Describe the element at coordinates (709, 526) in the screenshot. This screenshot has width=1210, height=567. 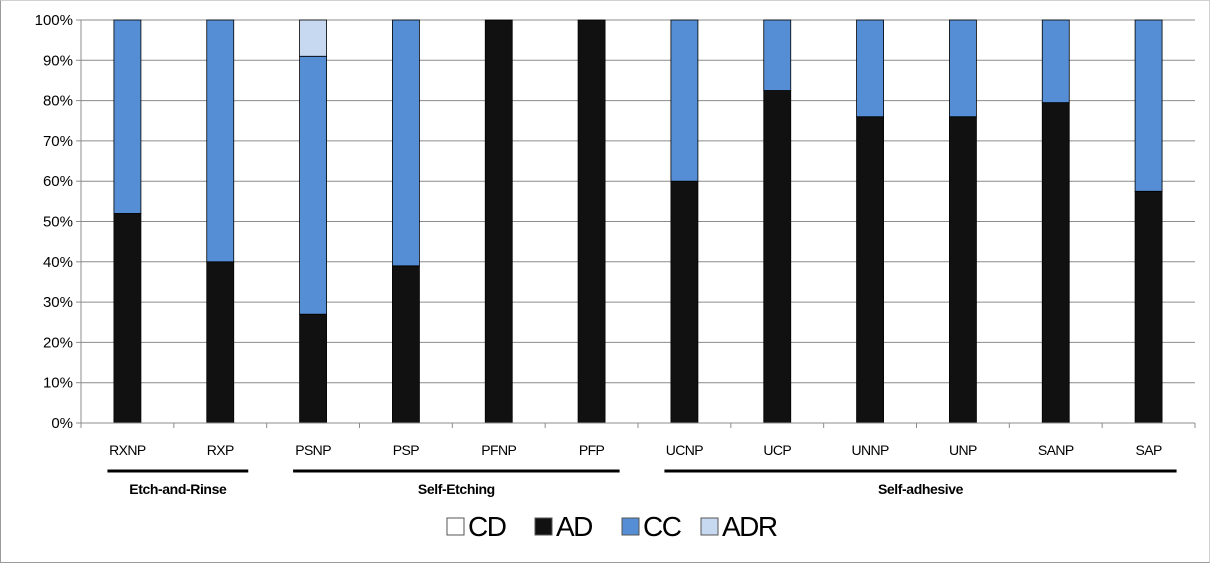
I see `legend-swatch-adr` at that location.